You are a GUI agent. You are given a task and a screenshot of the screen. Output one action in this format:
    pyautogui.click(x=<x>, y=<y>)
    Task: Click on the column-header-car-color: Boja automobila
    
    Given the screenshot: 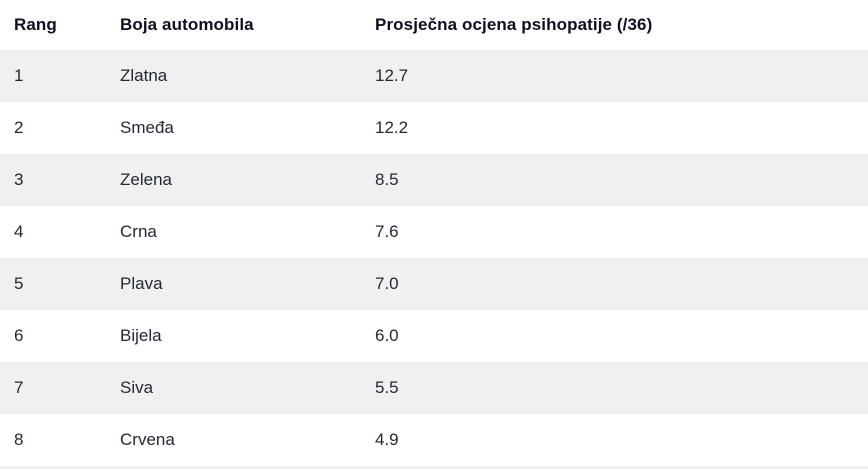 What is the action you would take?
    pyautogui.click(x=233, y=25)
    